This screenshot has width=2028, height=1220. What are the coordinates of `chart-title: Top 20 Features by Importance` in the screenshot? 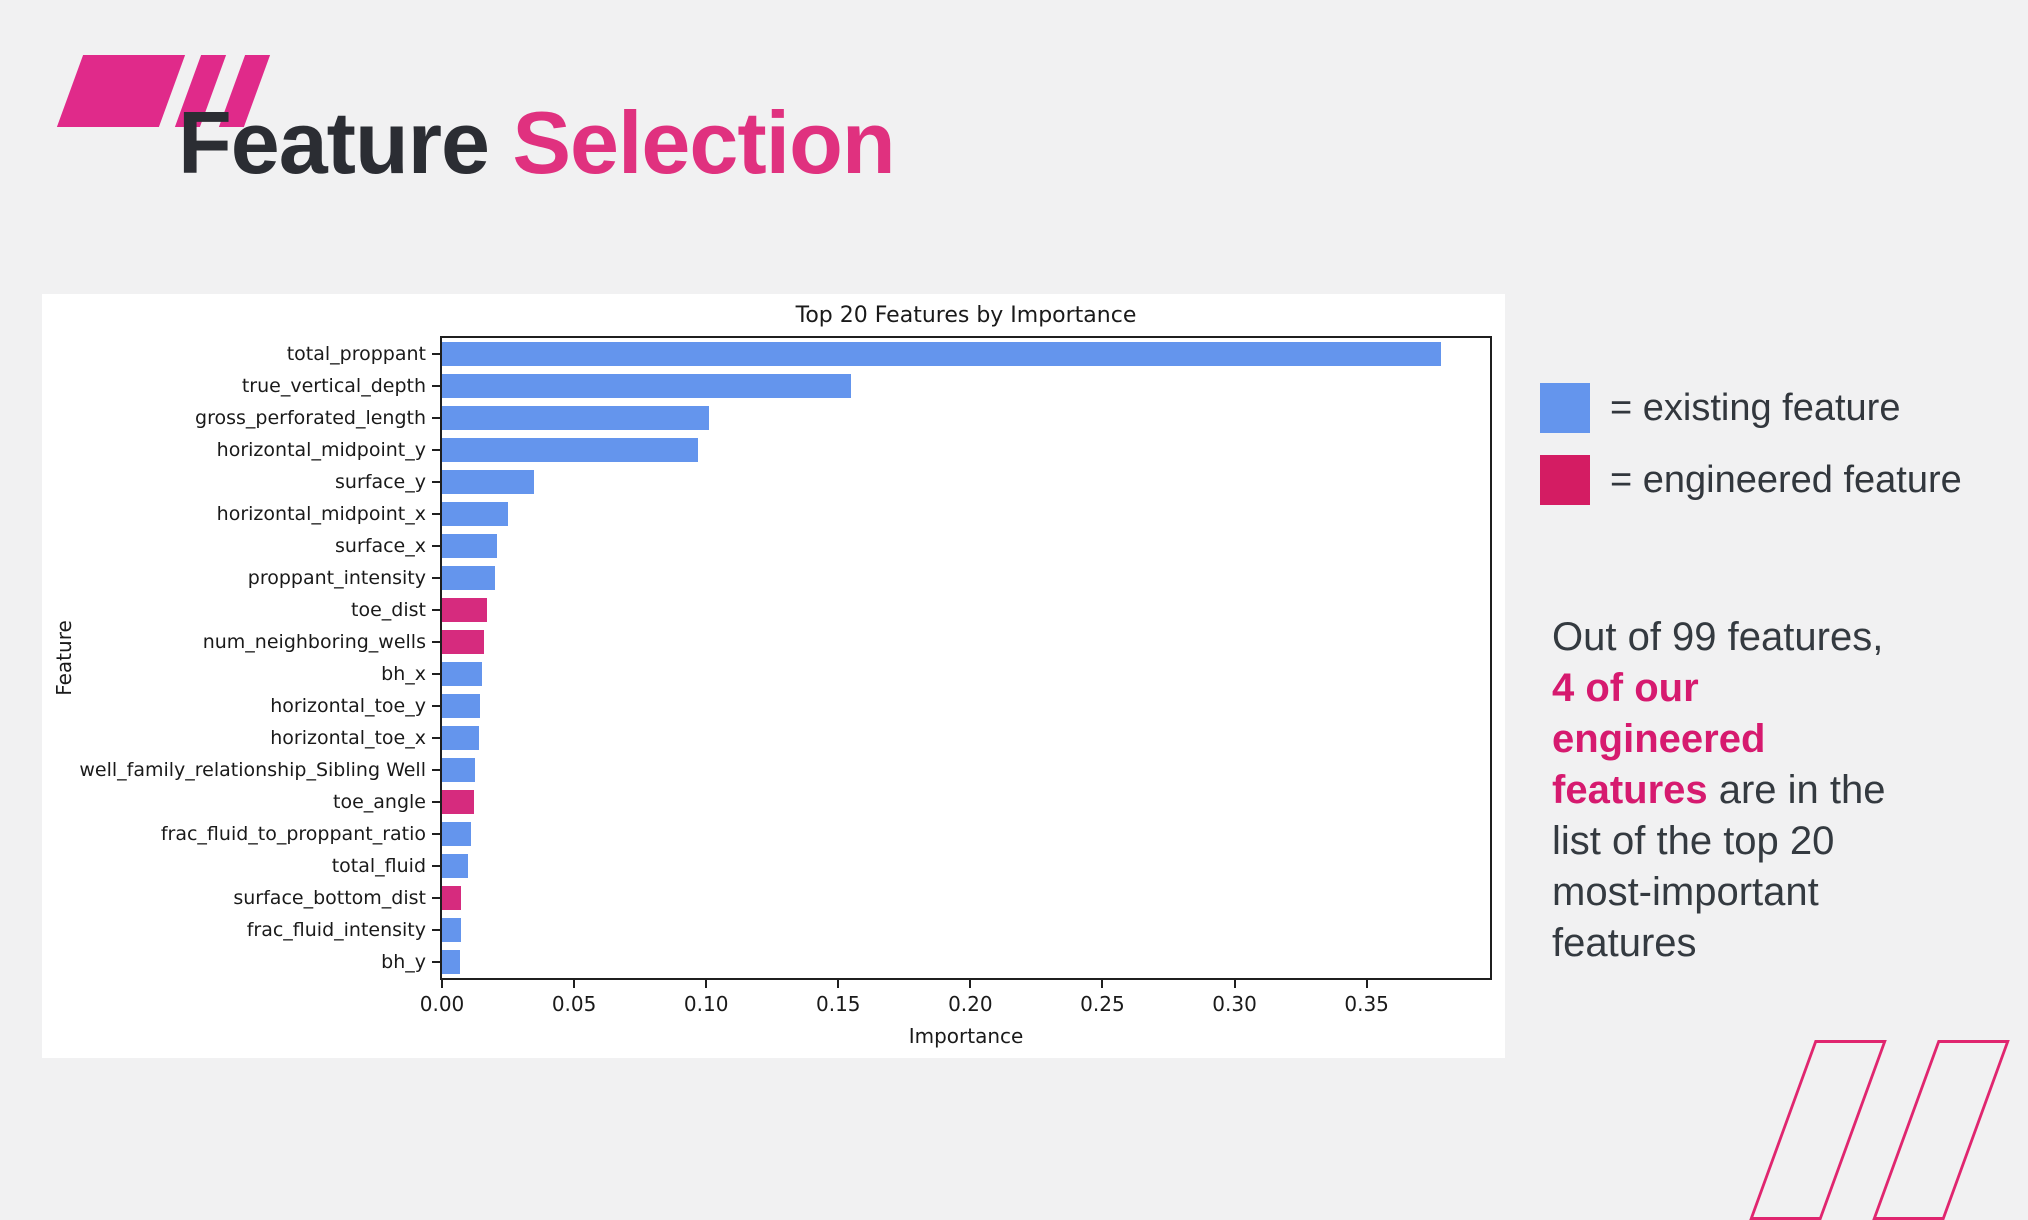 It's located at (966, 315).